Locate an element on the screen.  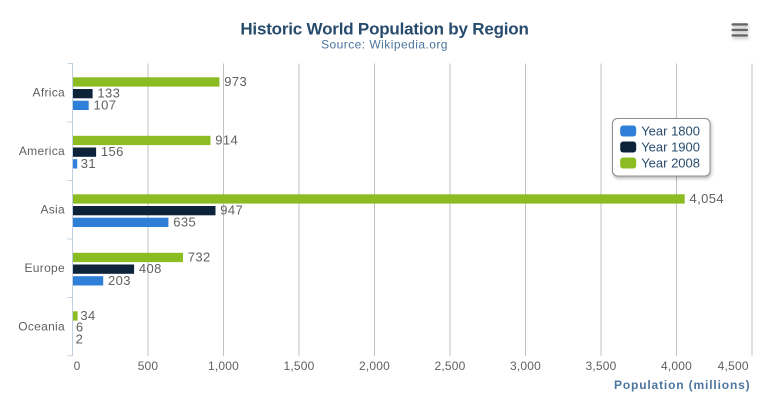
svg-text: 3,500 is located at coordinates (600, 366).